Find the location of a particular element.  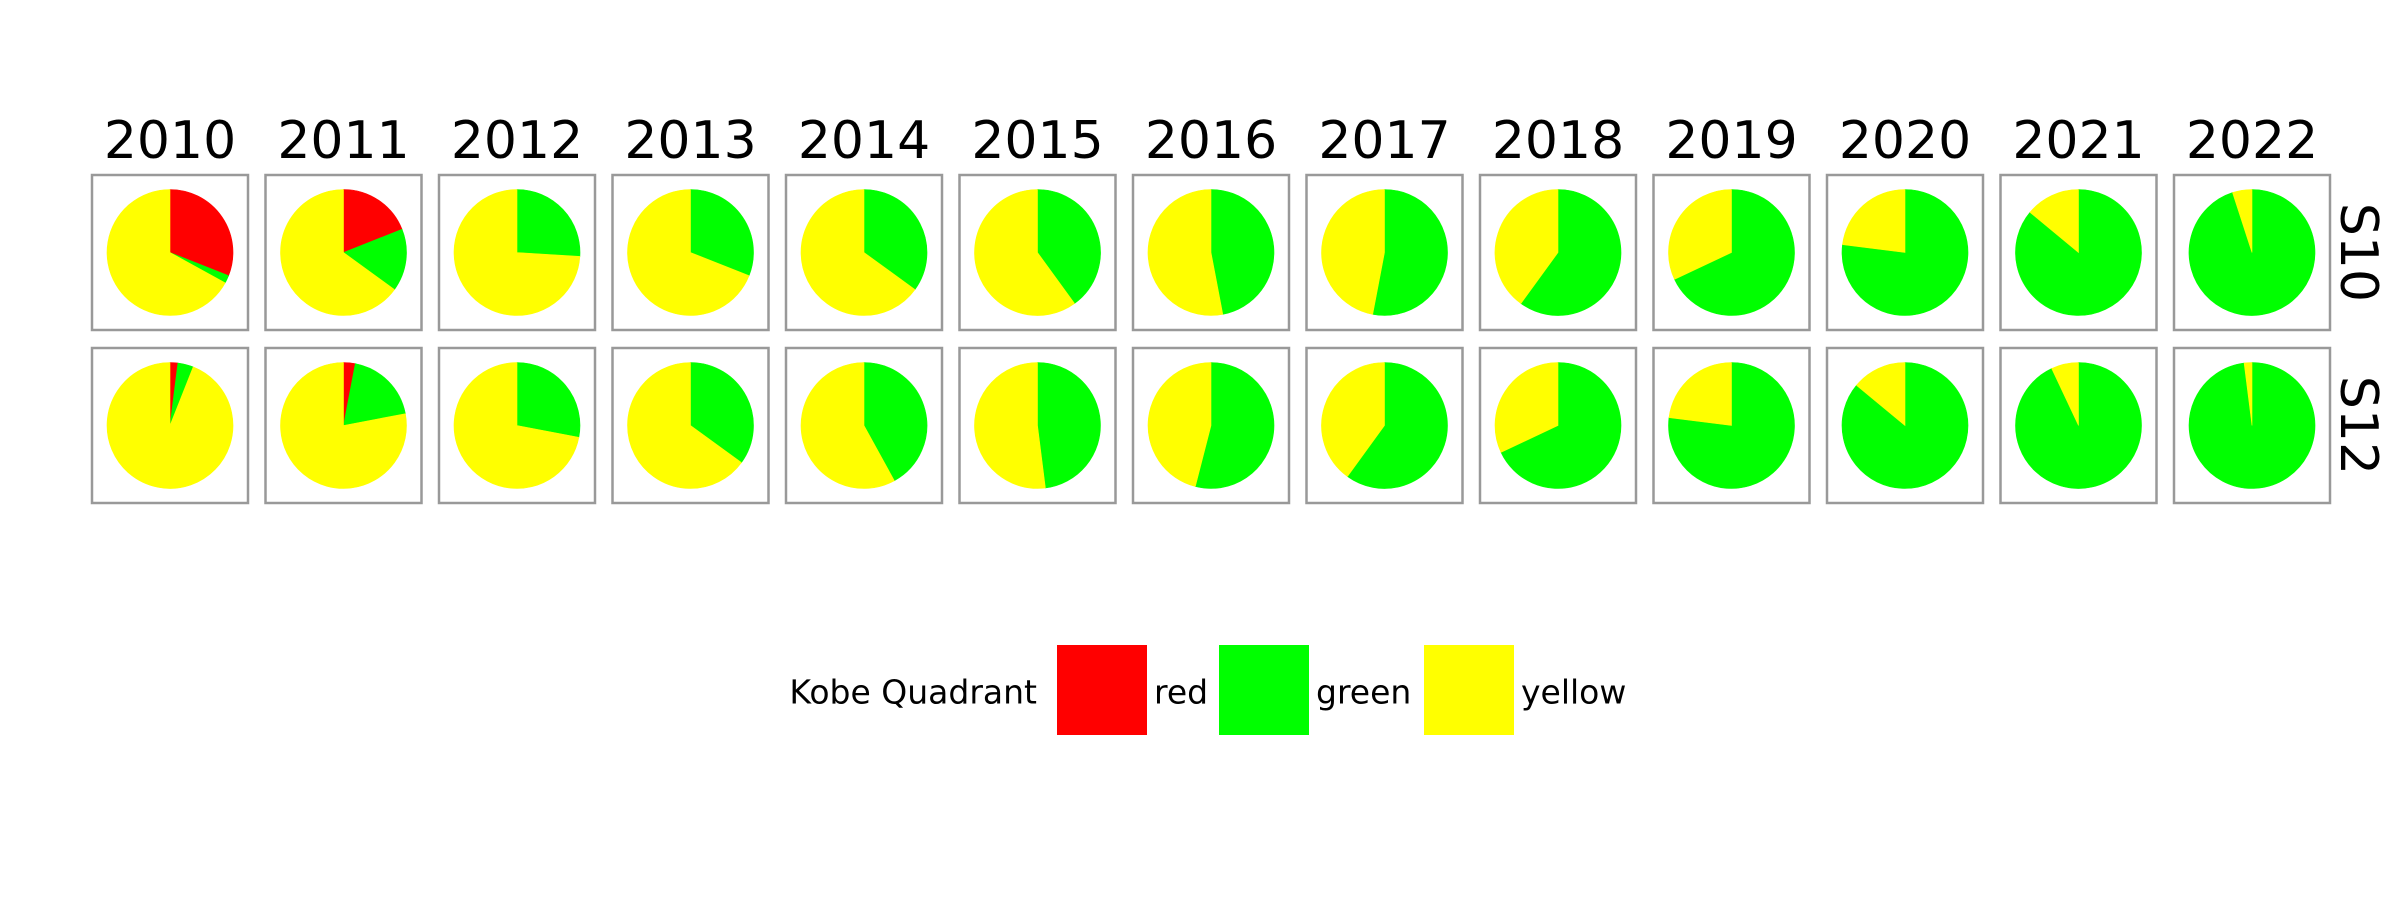

row-labels: S10 S12 is located at coordinates (2358, 339).